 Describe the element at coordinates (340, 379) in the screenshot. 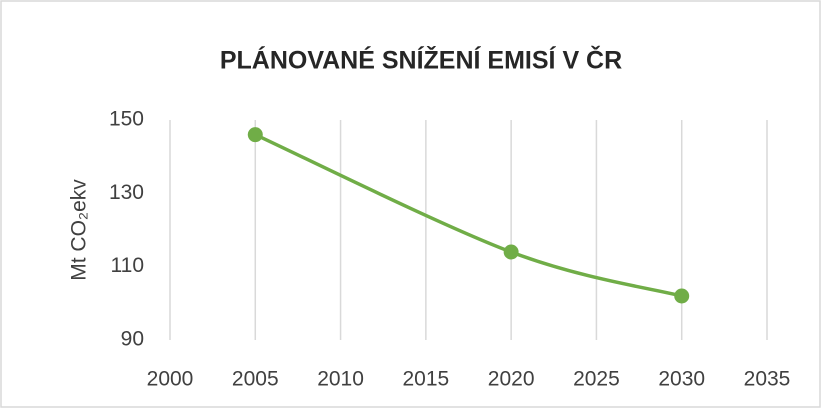

I see `x-tick-label: 2010` at that location.